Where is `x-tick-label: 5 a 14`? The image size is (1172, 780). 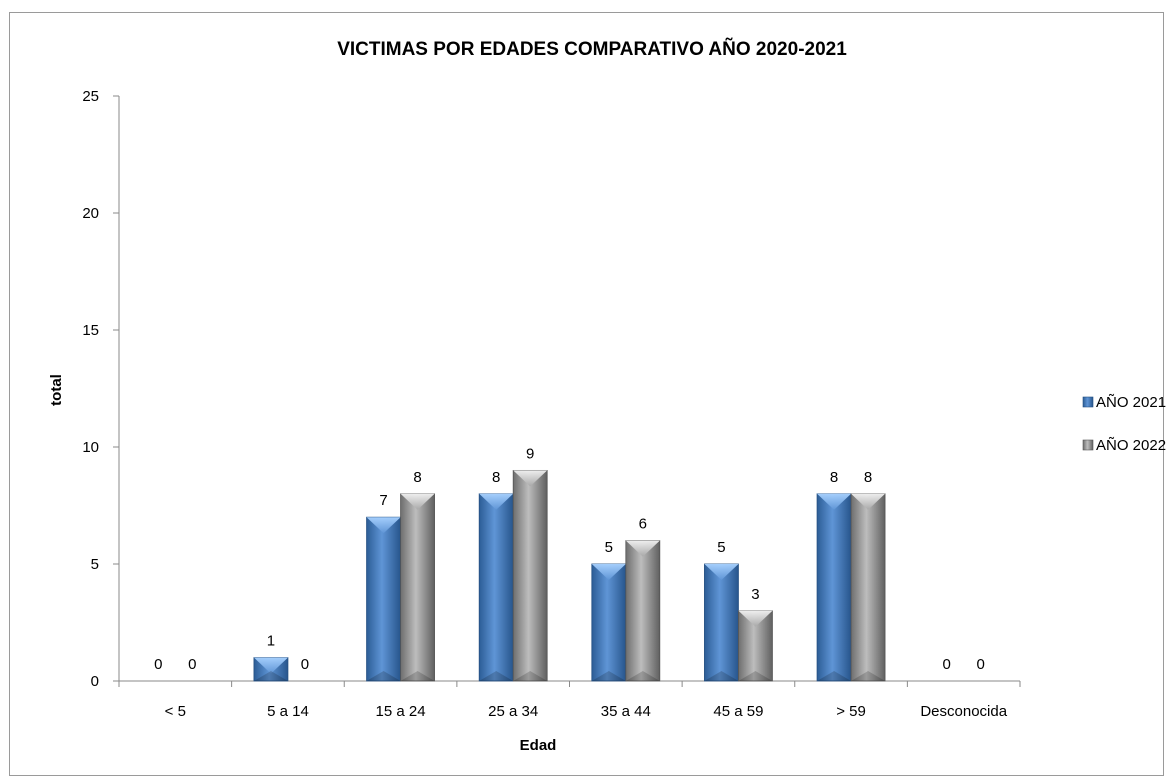
x-tick-label: 5 a 14 is located at coordinates (288, 711).